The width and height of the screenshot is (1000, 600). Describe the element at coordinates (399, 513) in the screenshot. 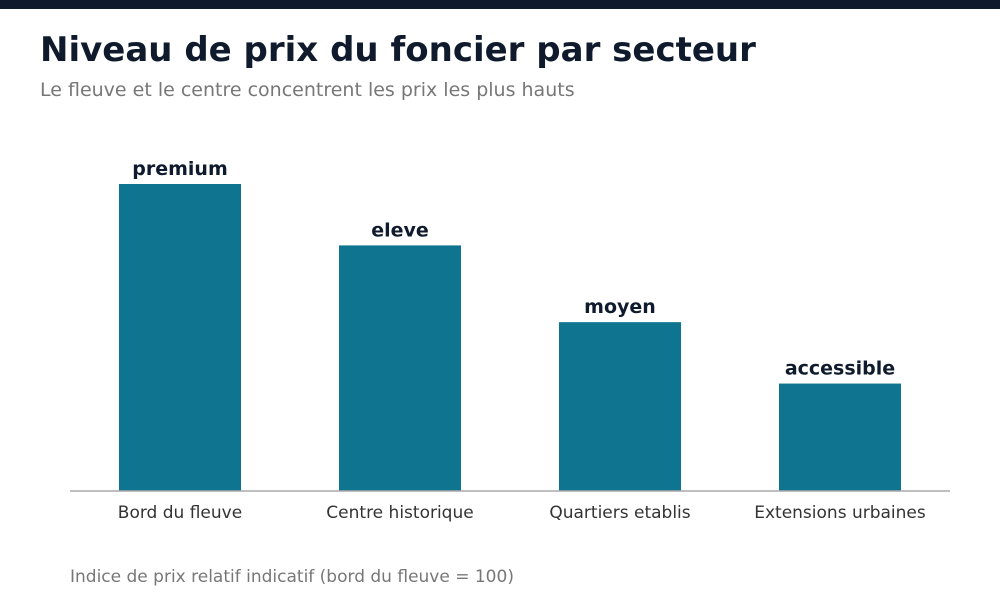

I see `x-tick-label-2: Centre historique` at that location.